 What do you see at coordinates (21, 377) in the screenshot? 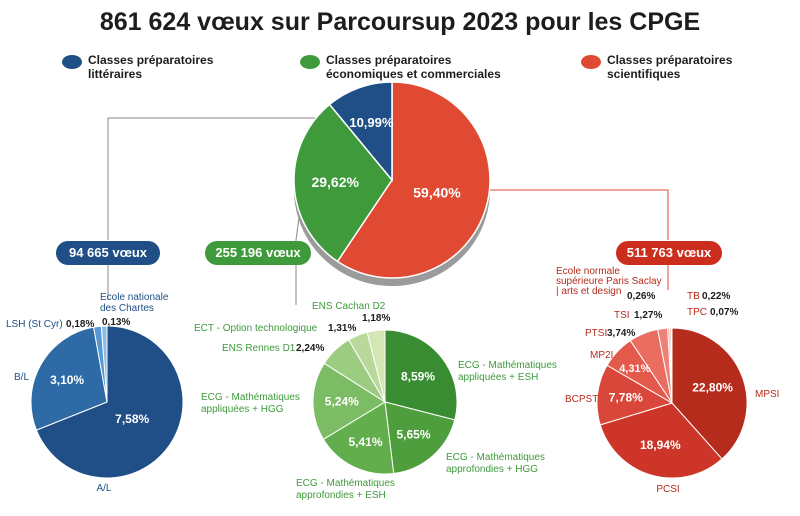
I see `slice-name-label: B/L` at bounding box center [21, 377].